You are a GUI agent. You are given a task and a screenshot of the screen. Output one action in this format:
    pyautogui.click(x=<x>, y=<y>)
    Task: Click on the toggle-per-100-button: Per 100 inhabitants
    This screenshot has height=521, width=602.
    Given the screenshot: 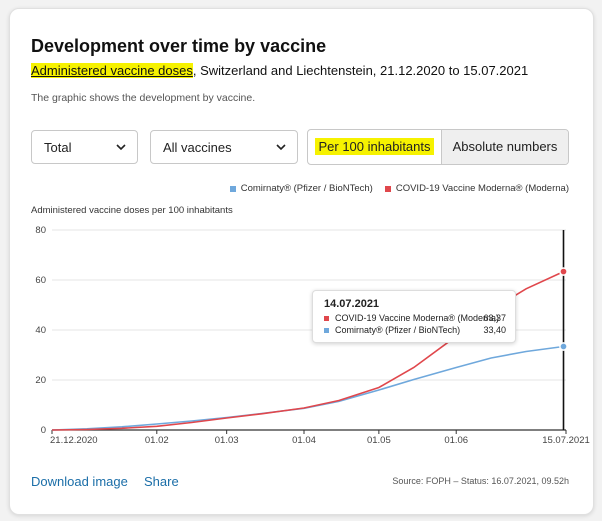 What is the action you would take?
    pyautogui.click(x=374, y=147)
    